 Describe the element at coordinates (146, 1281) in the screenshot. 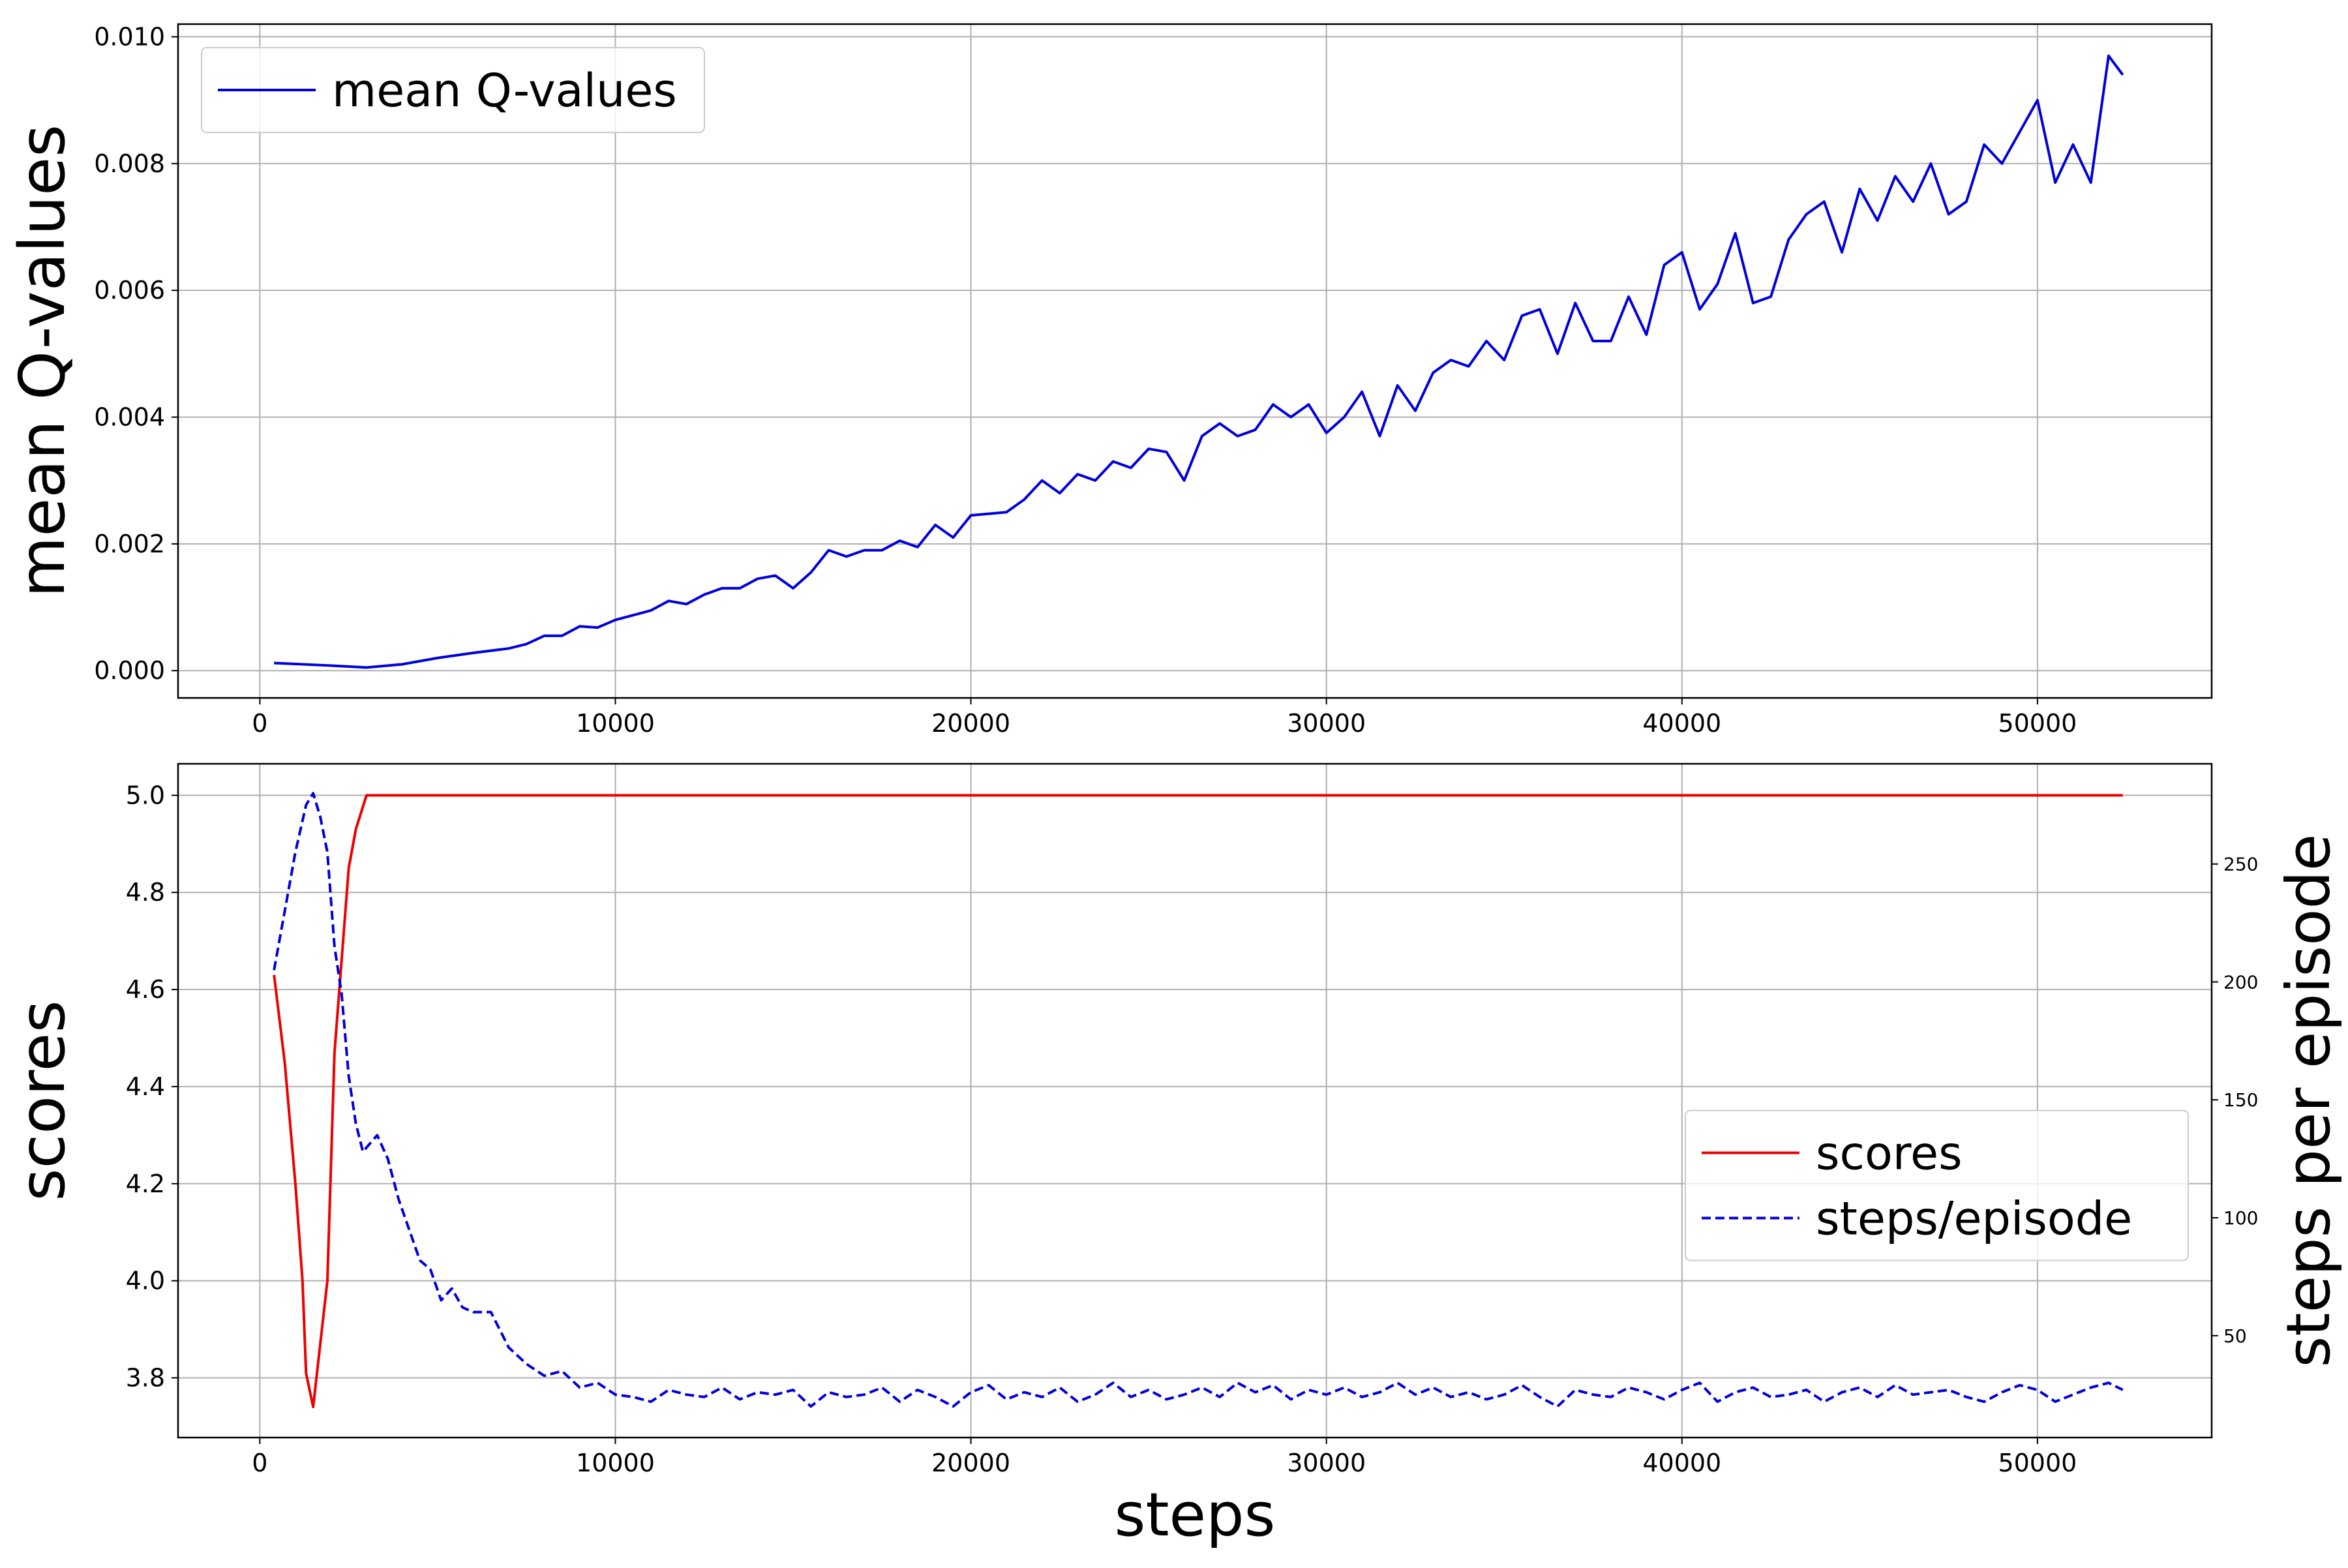

I see `y-tick-label: 4.0` at that location.